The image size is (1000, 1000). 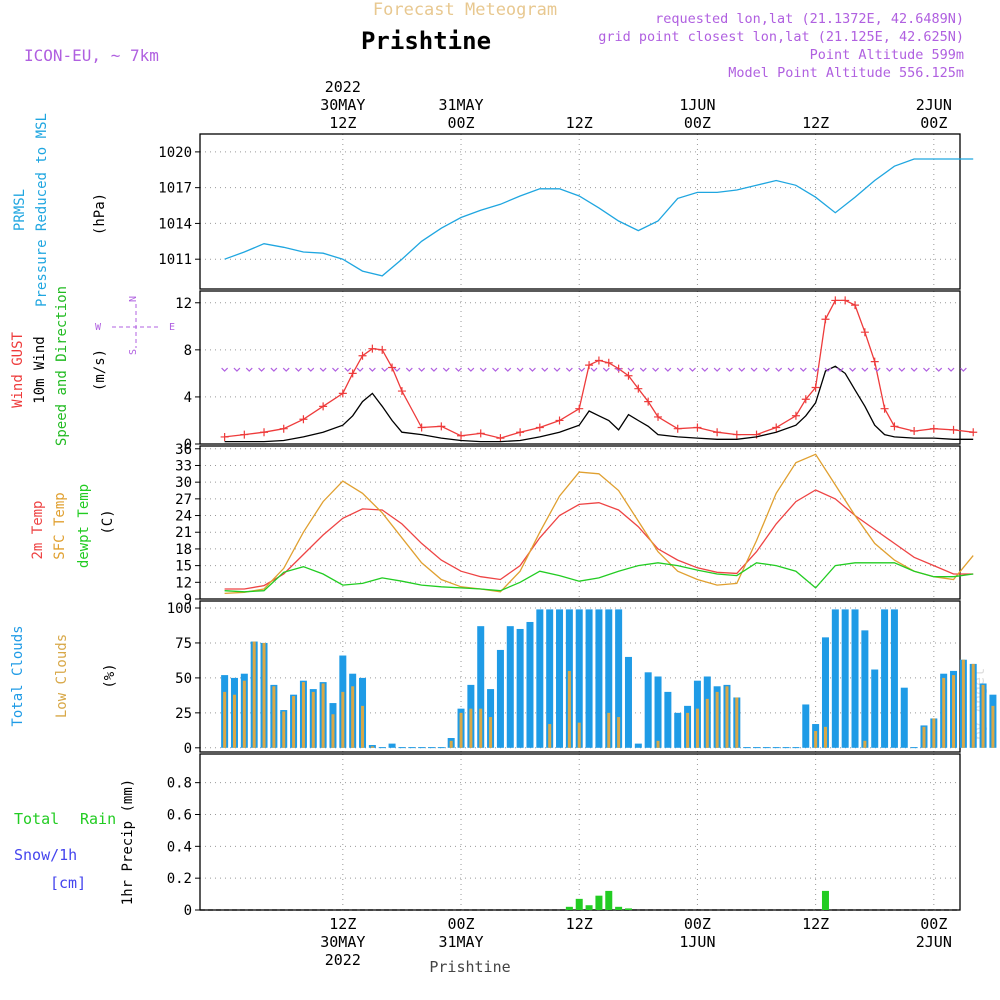 What do you see at coordinates (576, 371) in the screenshot?
I see `panel-1: 0 4 8 12` at bounding box center [576, 371].